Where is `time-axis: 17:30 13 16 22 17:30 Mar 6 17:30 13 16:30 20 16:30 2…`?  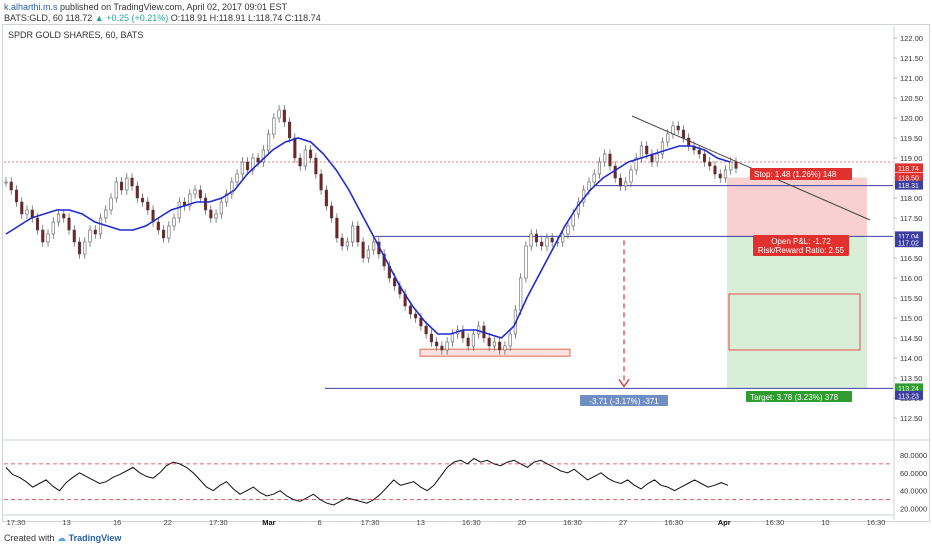
time-axis: 17:30 13 16 22 17:30 Mar 6 17:30 13 16:30 20 16:30 2… is located at coordinates (448, 520).